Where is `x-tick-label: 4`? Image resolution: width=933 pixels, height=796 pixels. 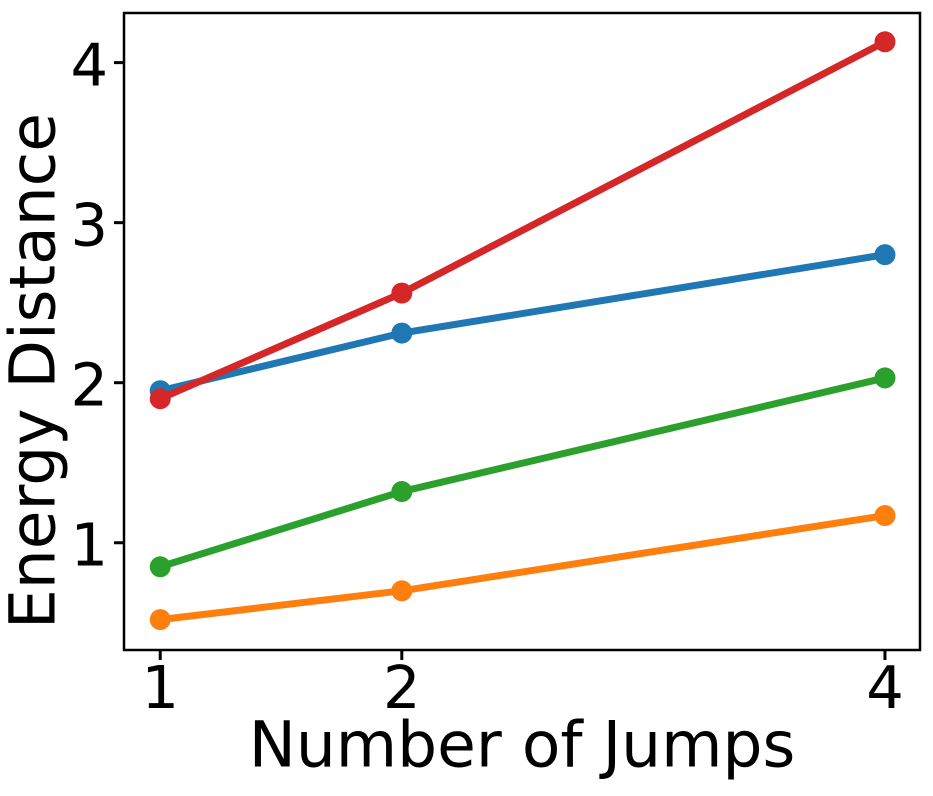
x-tick-label: 4 is located at coordinates (885, 687).